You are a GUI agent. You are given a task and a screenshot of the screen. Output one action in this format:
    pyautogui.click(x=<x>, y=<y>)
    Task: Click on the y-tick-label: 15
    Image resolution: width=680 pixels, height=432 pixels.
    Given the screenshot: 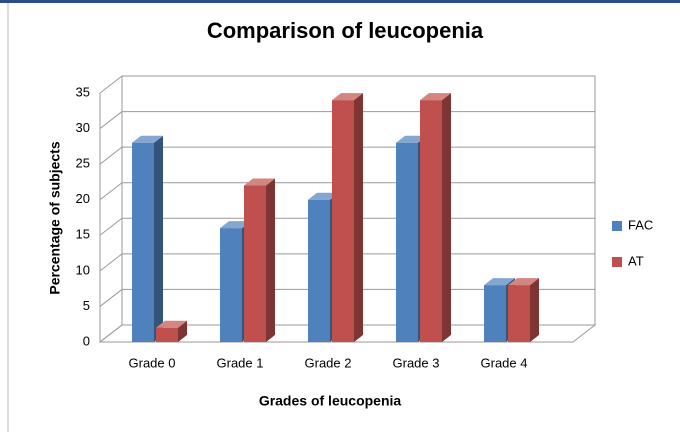 What is the action you would take?
    pyautogui.click(x=83, y=234)
    